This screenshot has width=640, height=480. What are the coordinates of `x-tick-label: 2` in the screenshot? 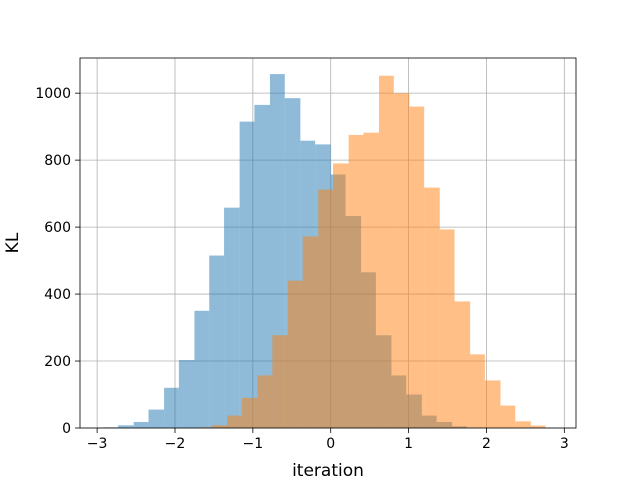 It's located at (486, 444).